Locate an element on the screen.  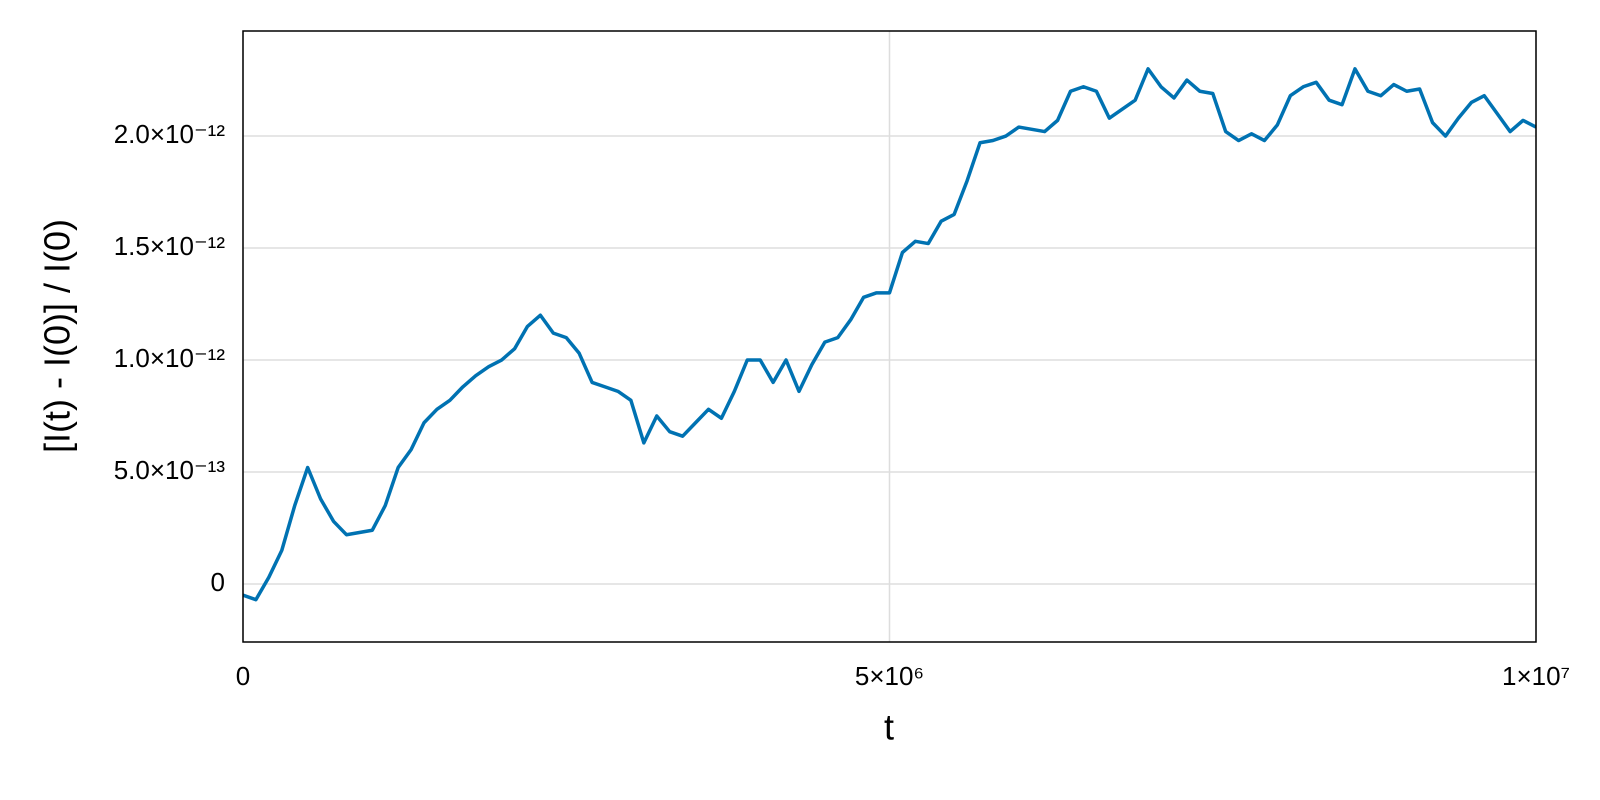
y-tick-label: 0 is located at coordinates (218, 582).